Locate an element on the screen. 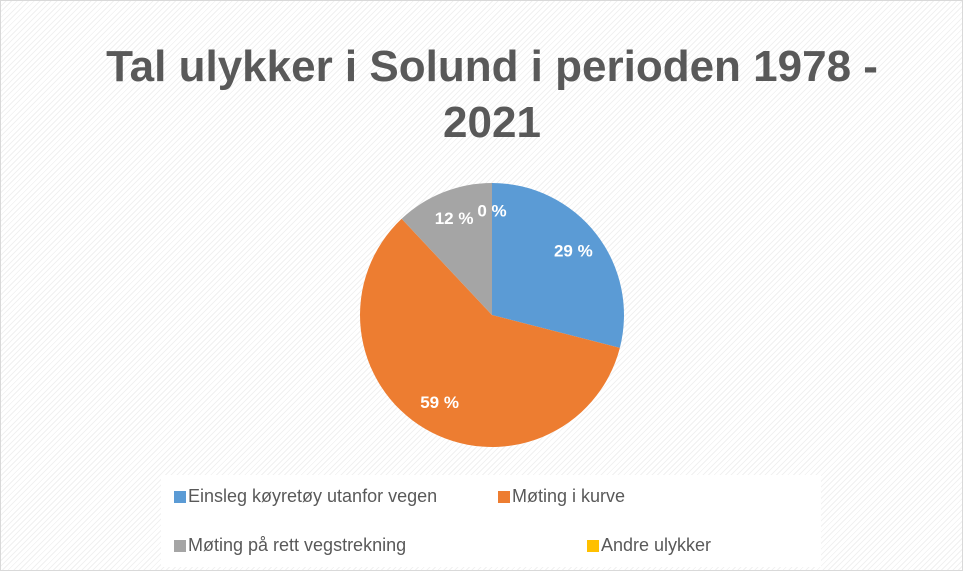  legend-label: Møting i kurve is located at coordinates (568, 496).